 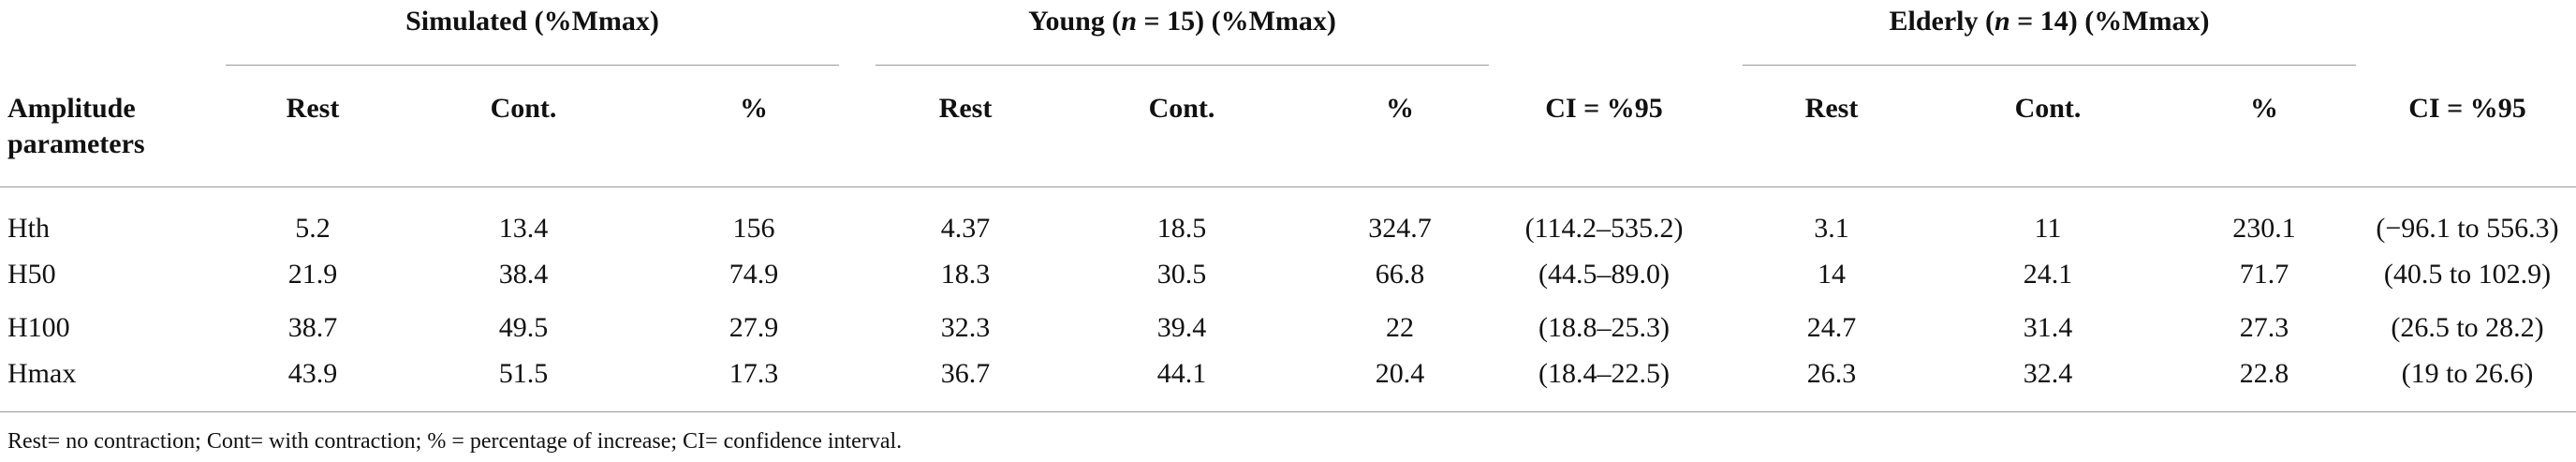 What do you see at coordinates (1604, 228) in the screenshot?
I see `cell: (114.2–535.2)` at bounding box center [1604, 228].